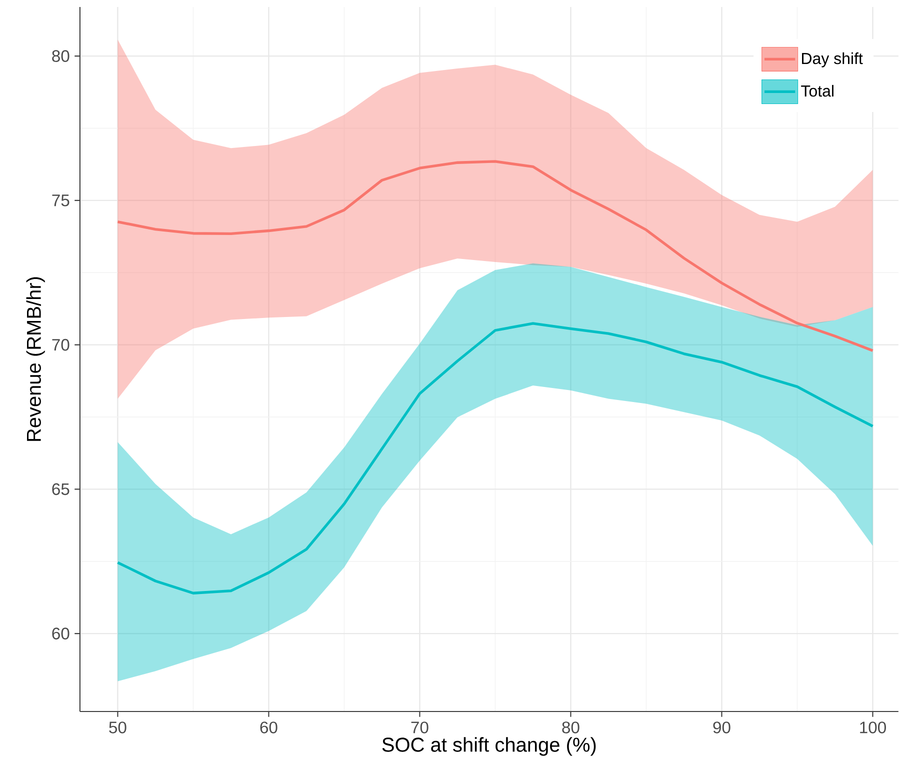 This screenshot has height=777, width=899. Describe the element at coordinates (61, 56) in the screenshot. I see `y-tick-label: 80` at that location.